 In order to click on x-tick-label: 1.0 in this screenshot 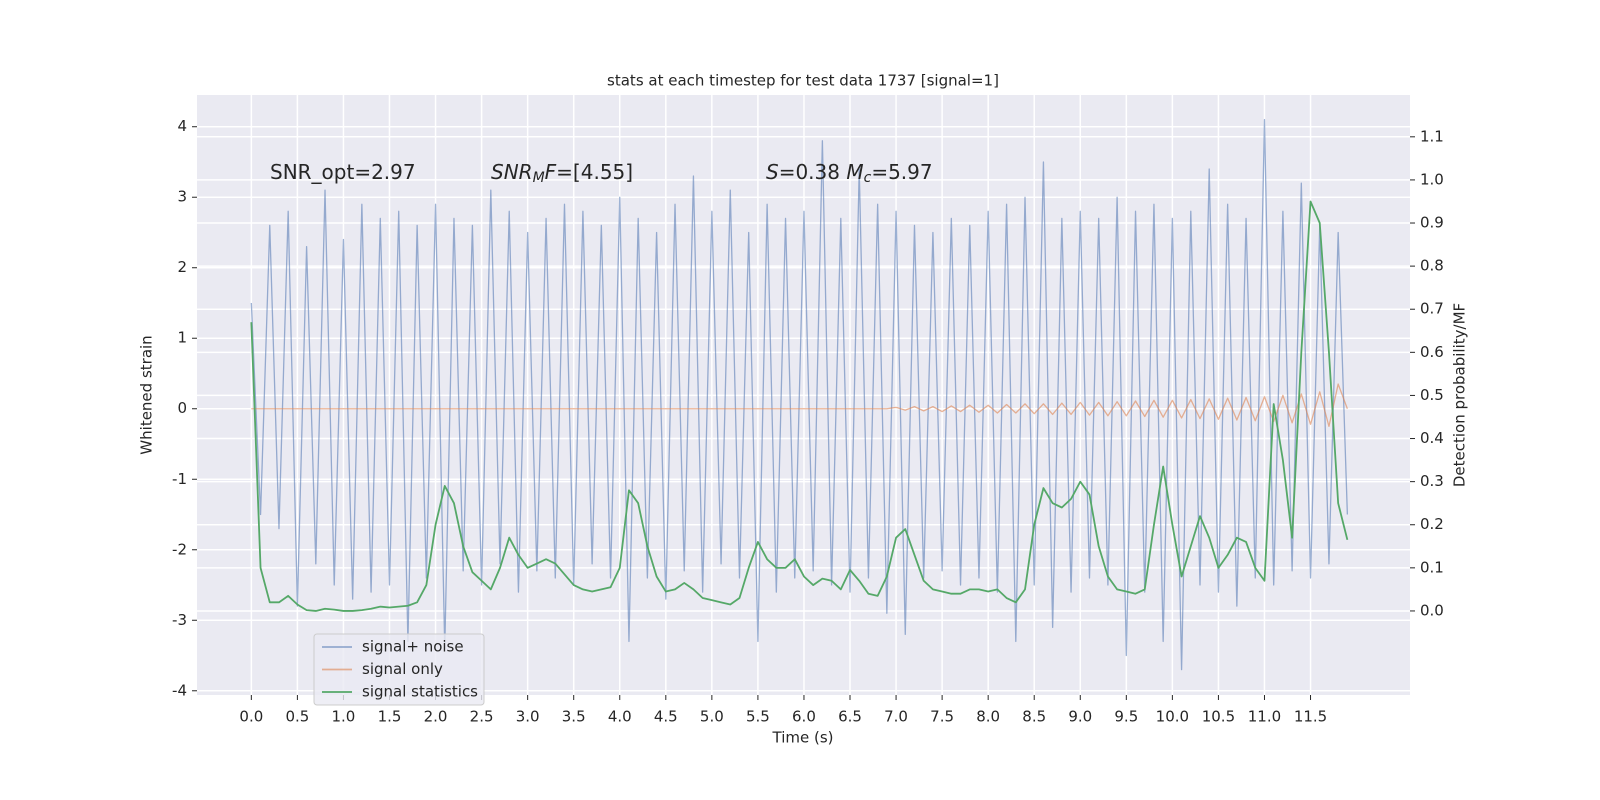, I will do `click(344, 717)`.